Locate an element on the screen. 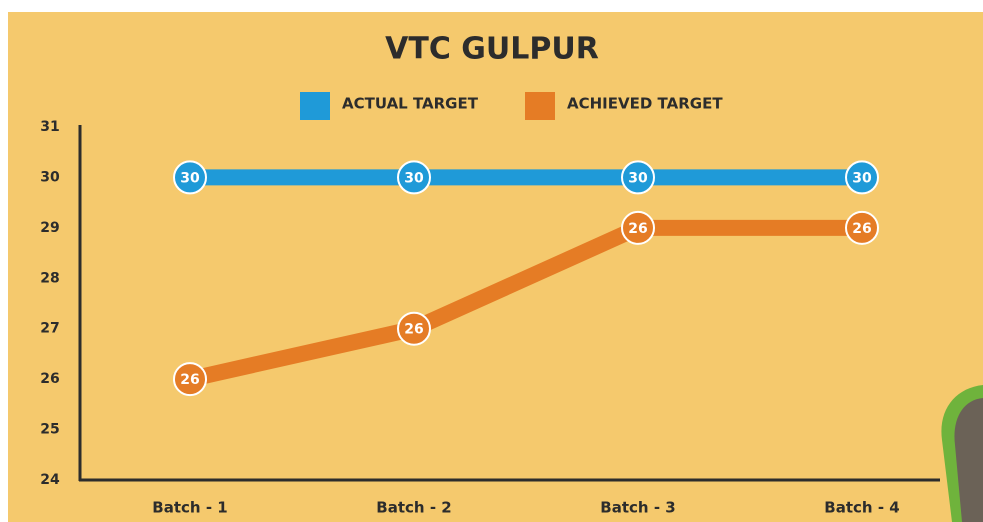 The width and height of the screenshot is (983, 522). x-tick-label: Batch - 3 is located at coordinates (637, 508).